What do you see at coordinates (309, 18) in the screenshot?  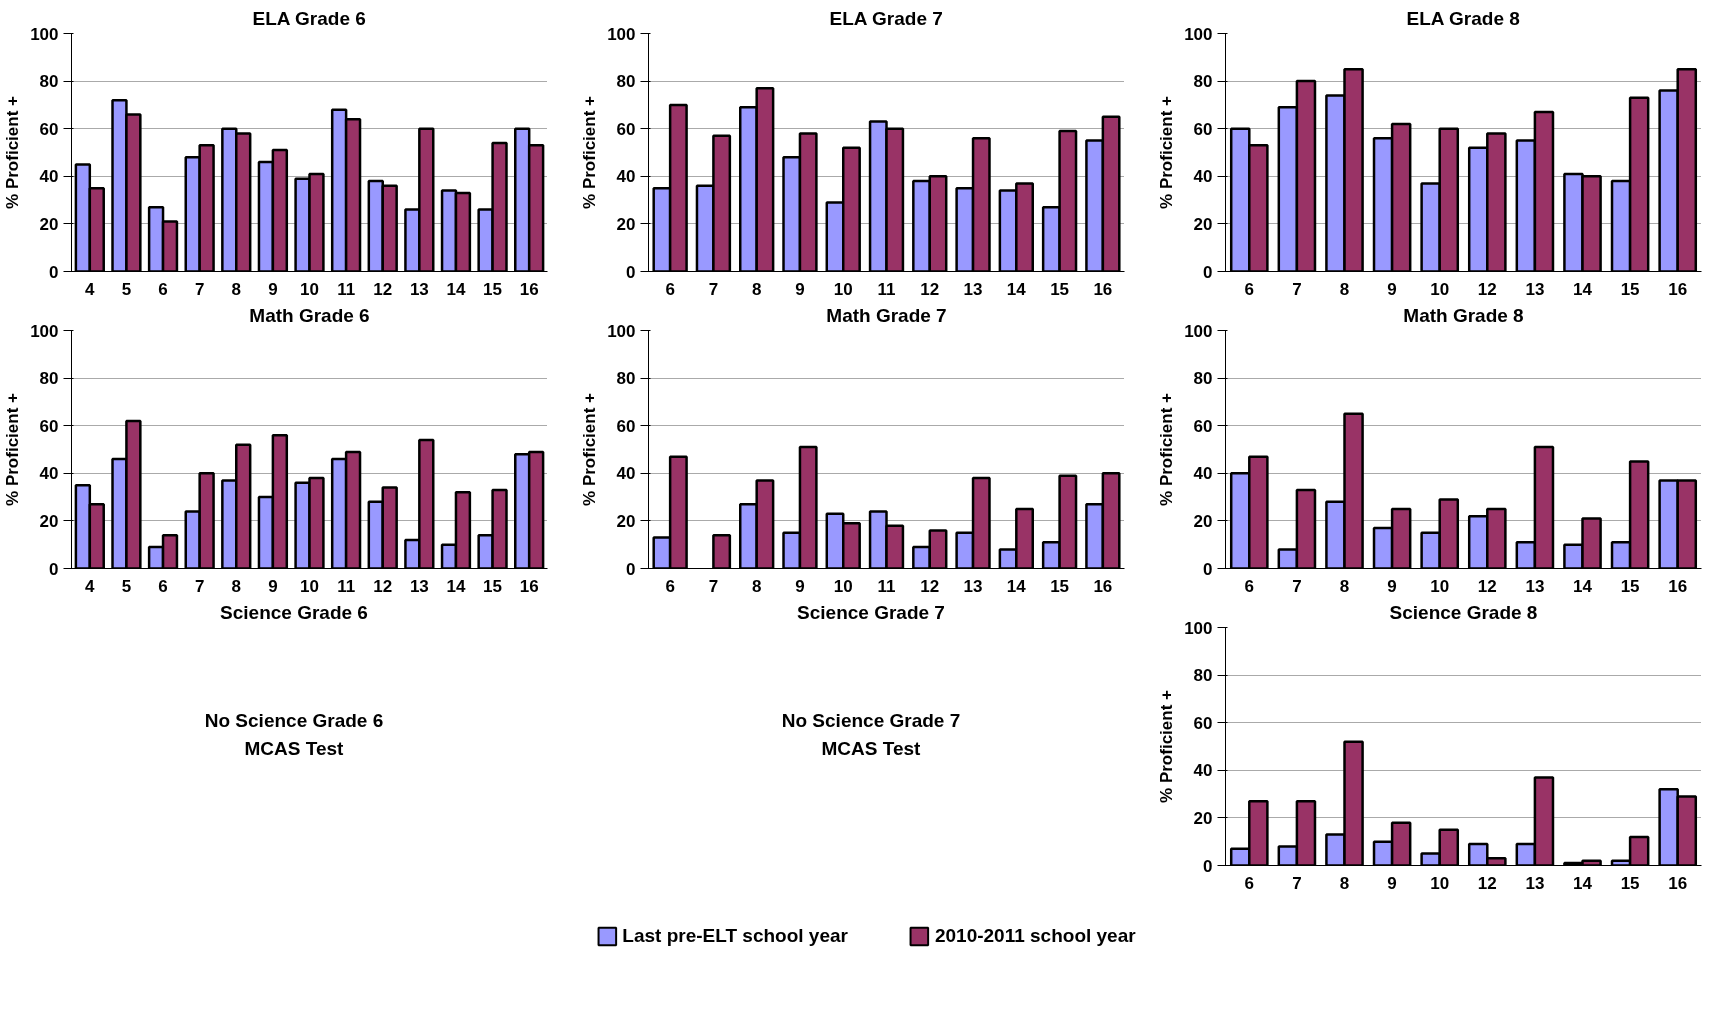 I see `chart-title: ELA Grade 6` at bounding box center [309, 18].